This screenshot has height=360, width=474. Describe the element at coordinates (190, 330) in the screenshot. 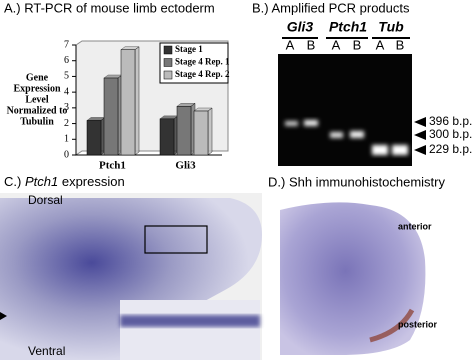

I see `inset` at that location.